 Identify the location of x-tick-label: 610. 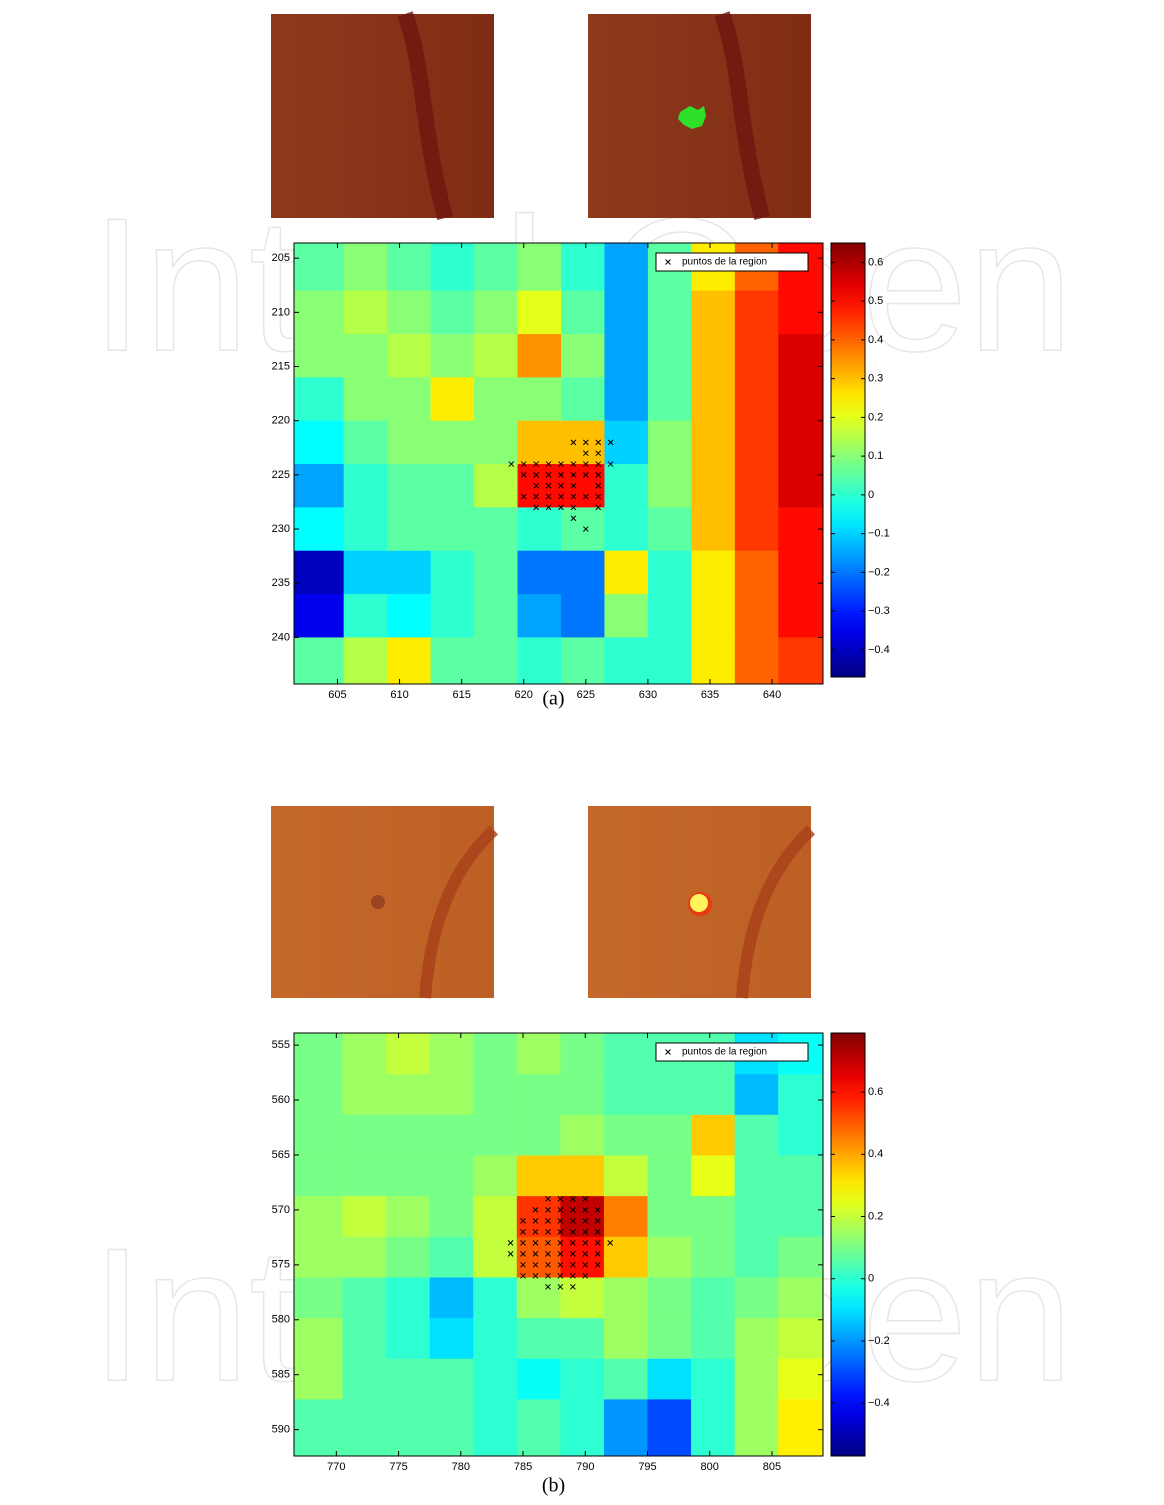
(399, 695).